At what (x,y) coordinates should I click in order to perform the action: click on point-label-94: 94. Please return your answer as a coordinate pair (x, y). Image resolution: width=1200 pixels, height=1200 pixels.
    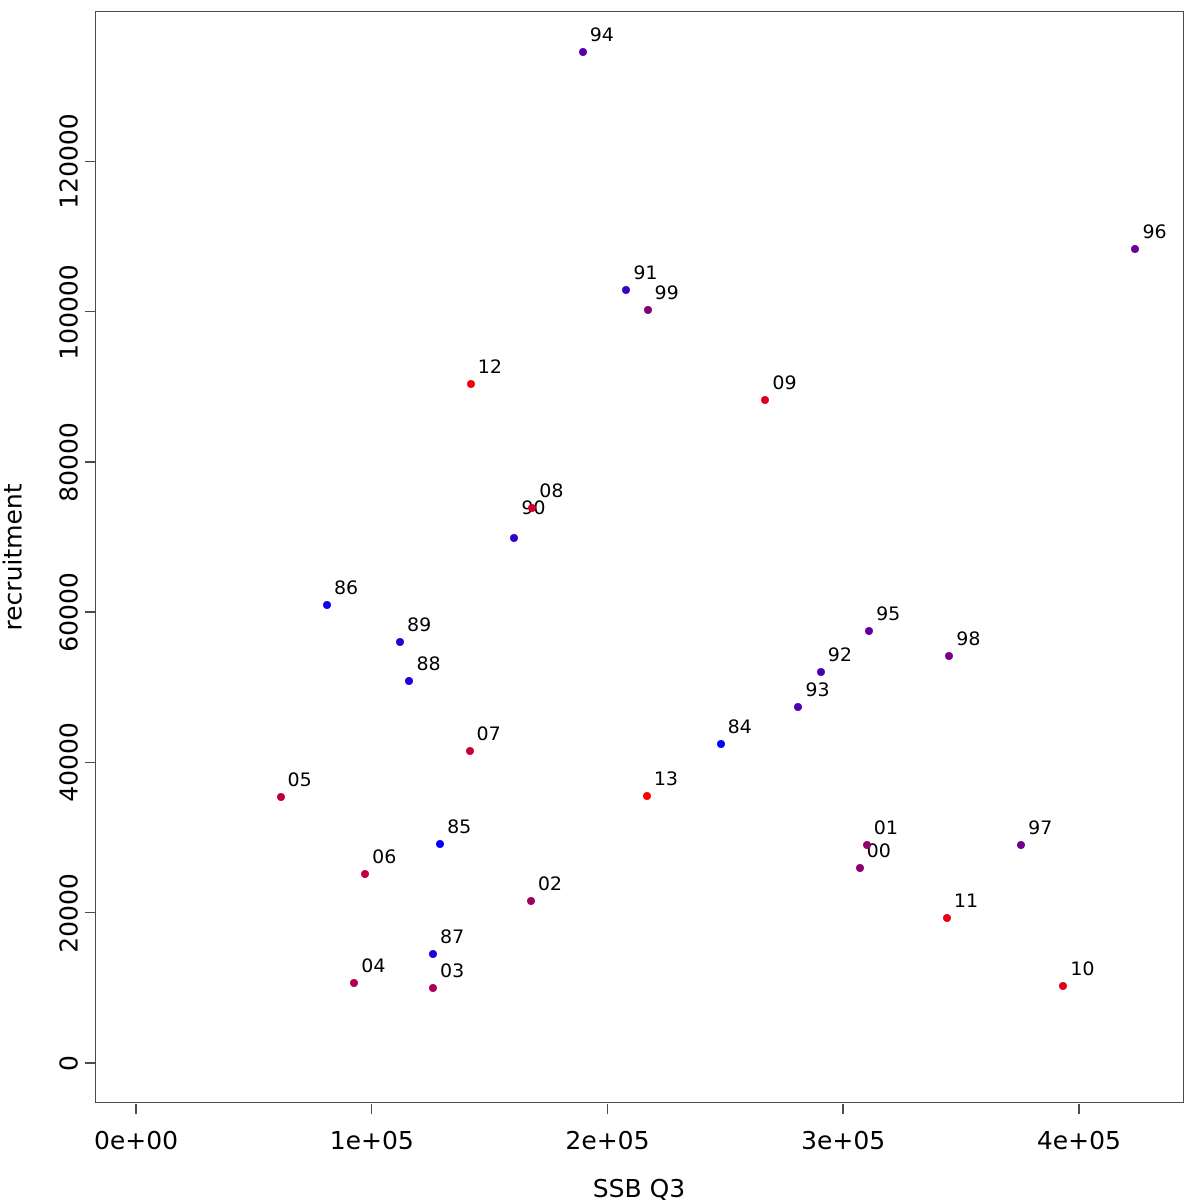
    Looking at the image, I should click on (601, 34).